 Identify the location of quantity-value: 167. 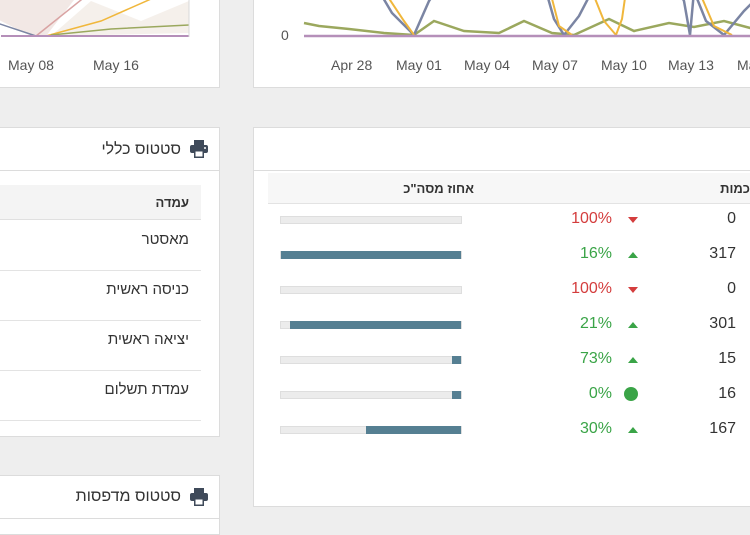
(722, 428).